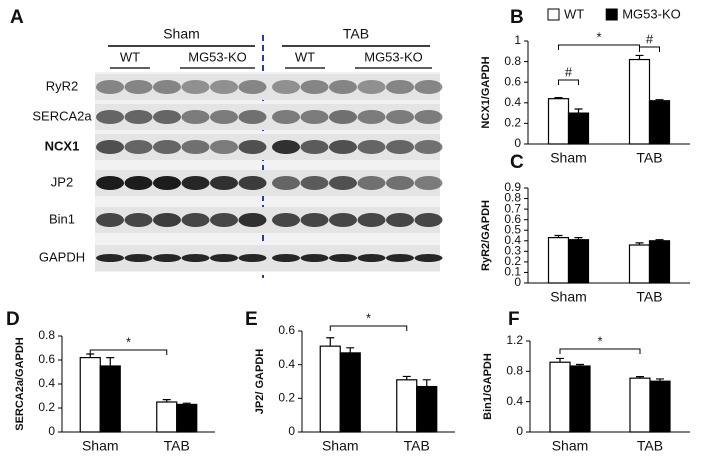 This screenshot has height=462, width=704. Describe the element at coordinates (512, 229) in the screenshot. I see `y-tick-label: 0.5` at that location.